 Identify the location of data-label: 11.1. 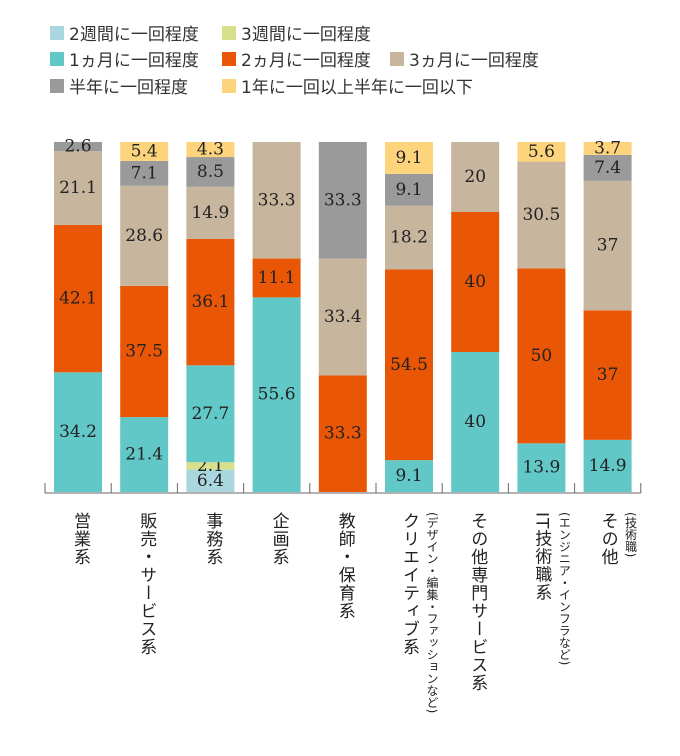
(277, 278).